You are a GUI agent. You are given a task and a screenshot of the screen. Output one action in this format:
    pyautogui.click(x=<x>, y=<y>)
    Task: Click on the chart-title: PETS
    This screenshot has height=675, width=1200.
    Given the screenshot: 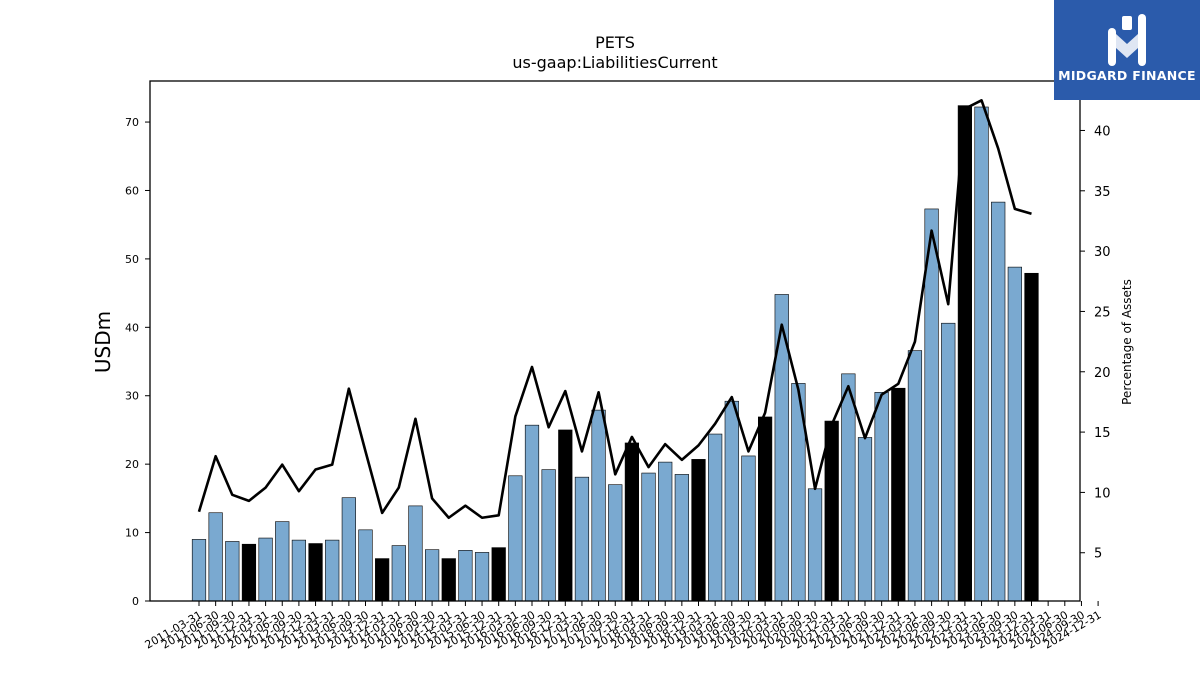 What is the action you would take?
    pyautogui.click(x=615, y=42)
    